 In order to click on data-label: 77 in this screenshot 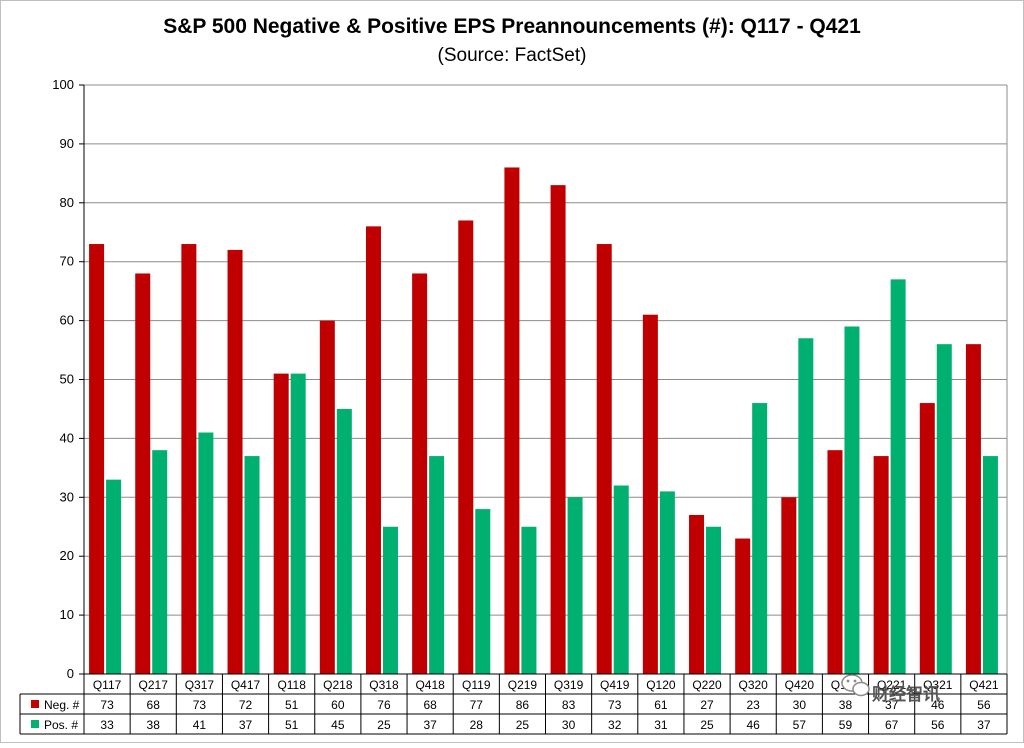, I will do `click(477, 705)`.